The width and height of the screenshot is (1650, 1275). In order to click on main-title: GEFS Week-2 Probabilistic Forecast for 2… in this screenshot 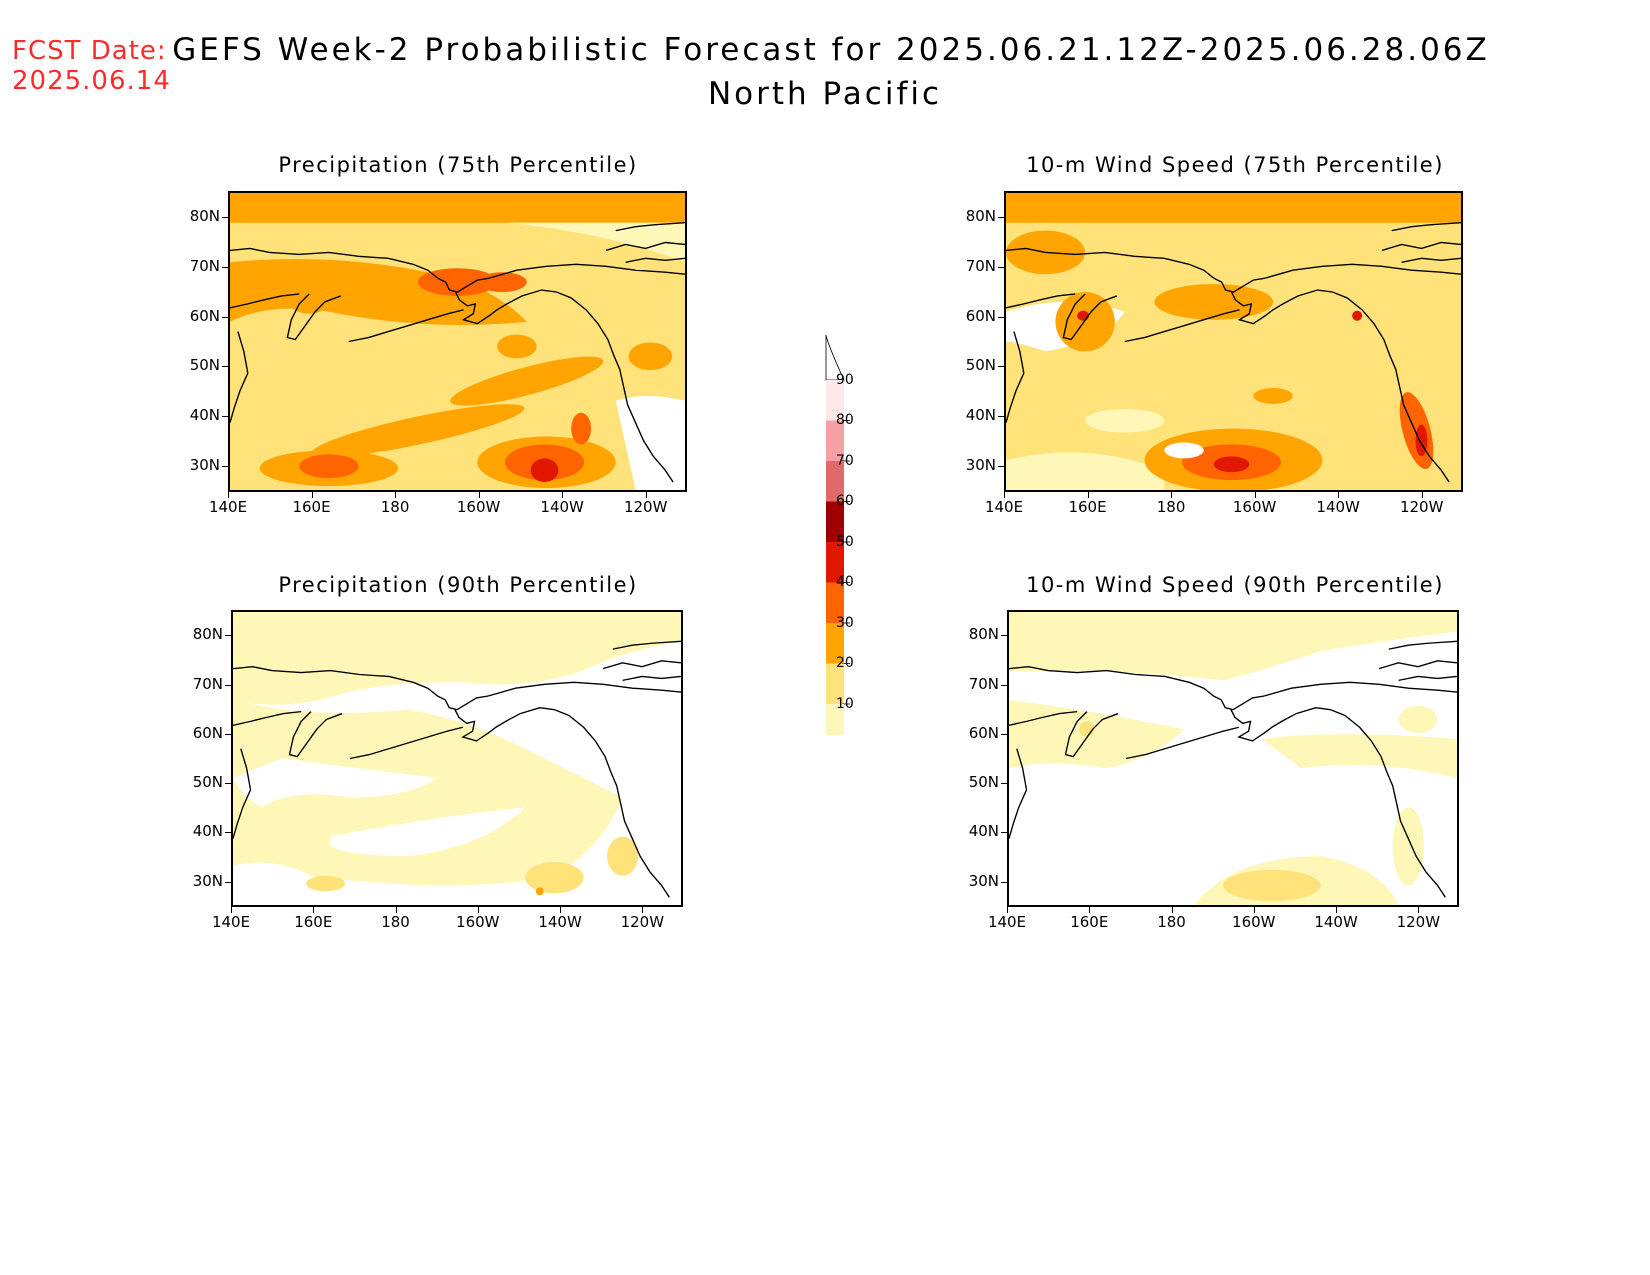, I will do `click(831, 50)`.